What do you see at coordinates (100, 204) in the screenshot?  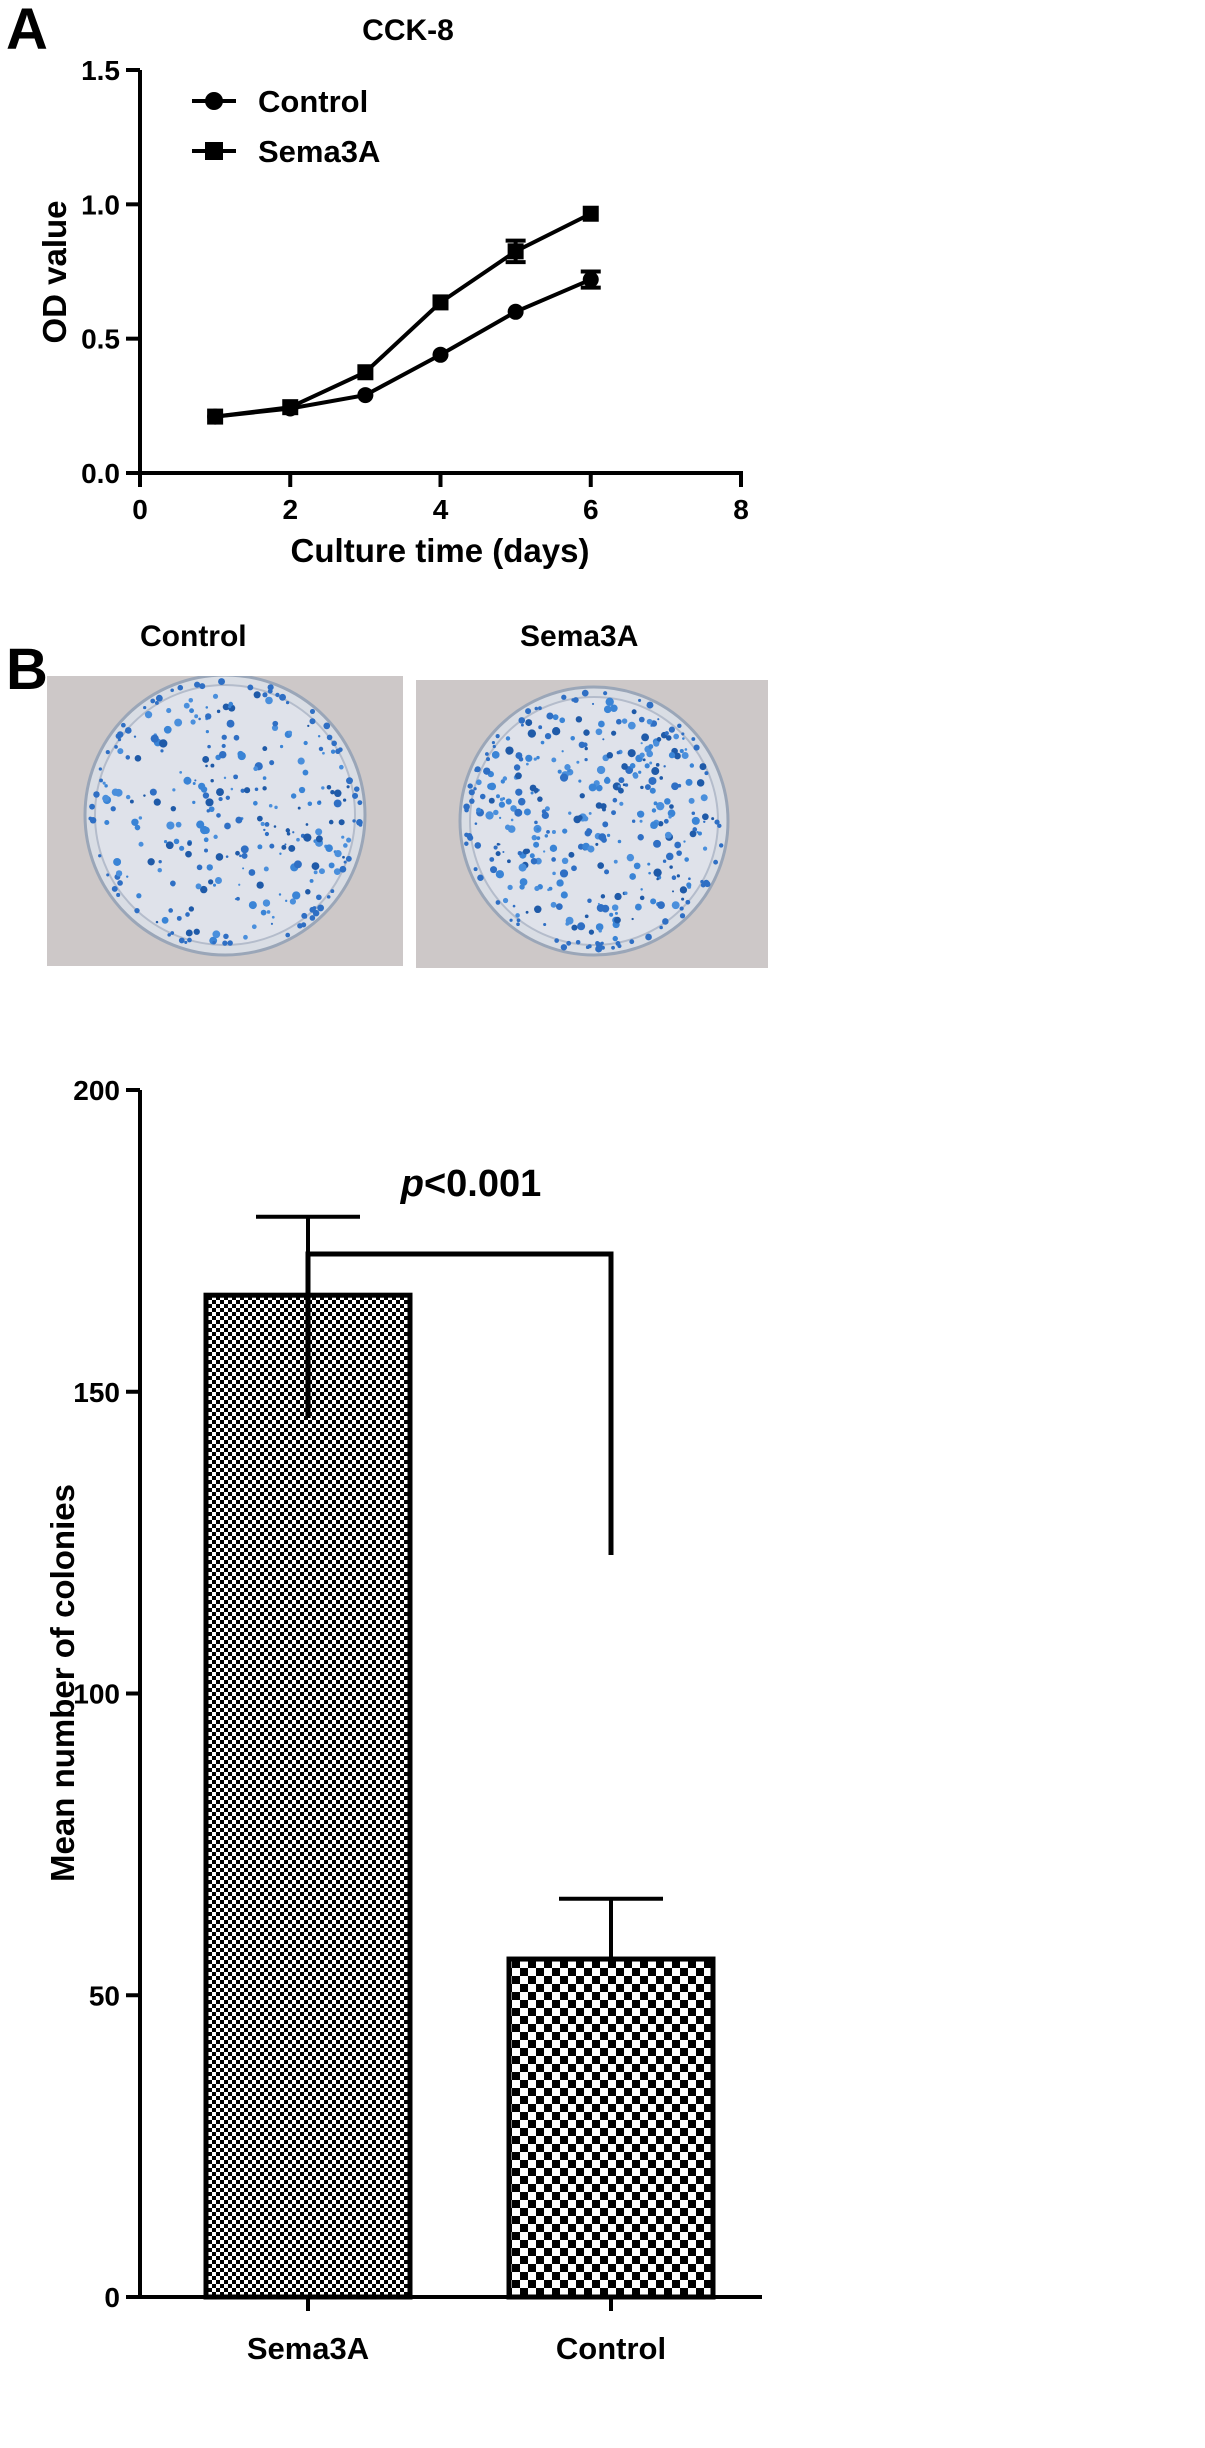 I see `chart-a-y-tick-label: 1.0` at bounding box center [100, 204].